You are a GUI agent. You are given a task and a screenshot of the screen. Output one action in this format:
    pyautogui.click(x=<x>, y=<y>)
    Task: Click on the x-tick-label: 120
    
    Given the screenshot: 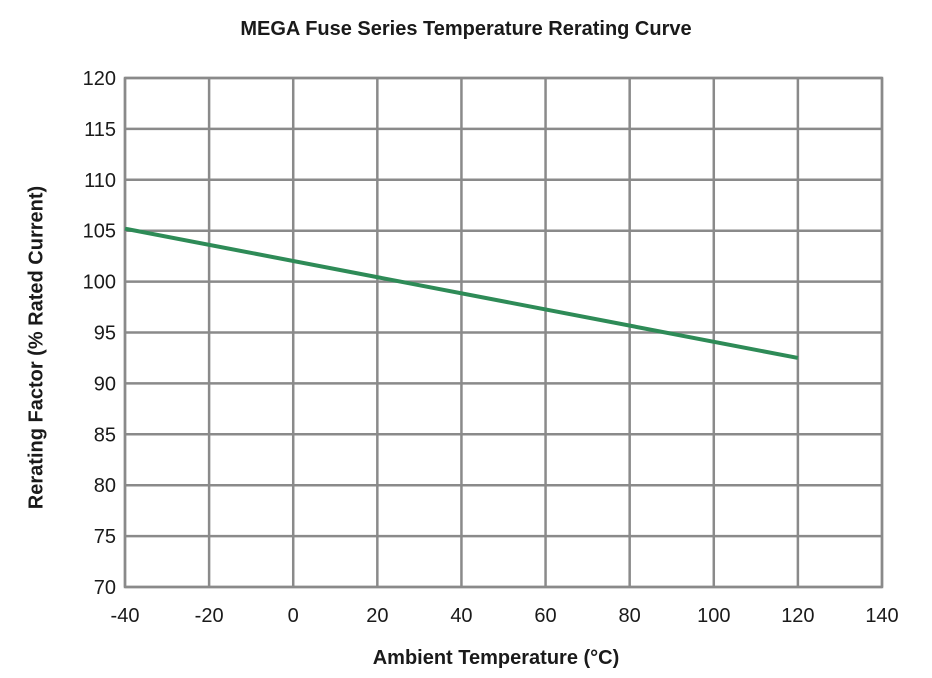 What is the action you would take?
    pyautogui.click(x=797, y=616)
    